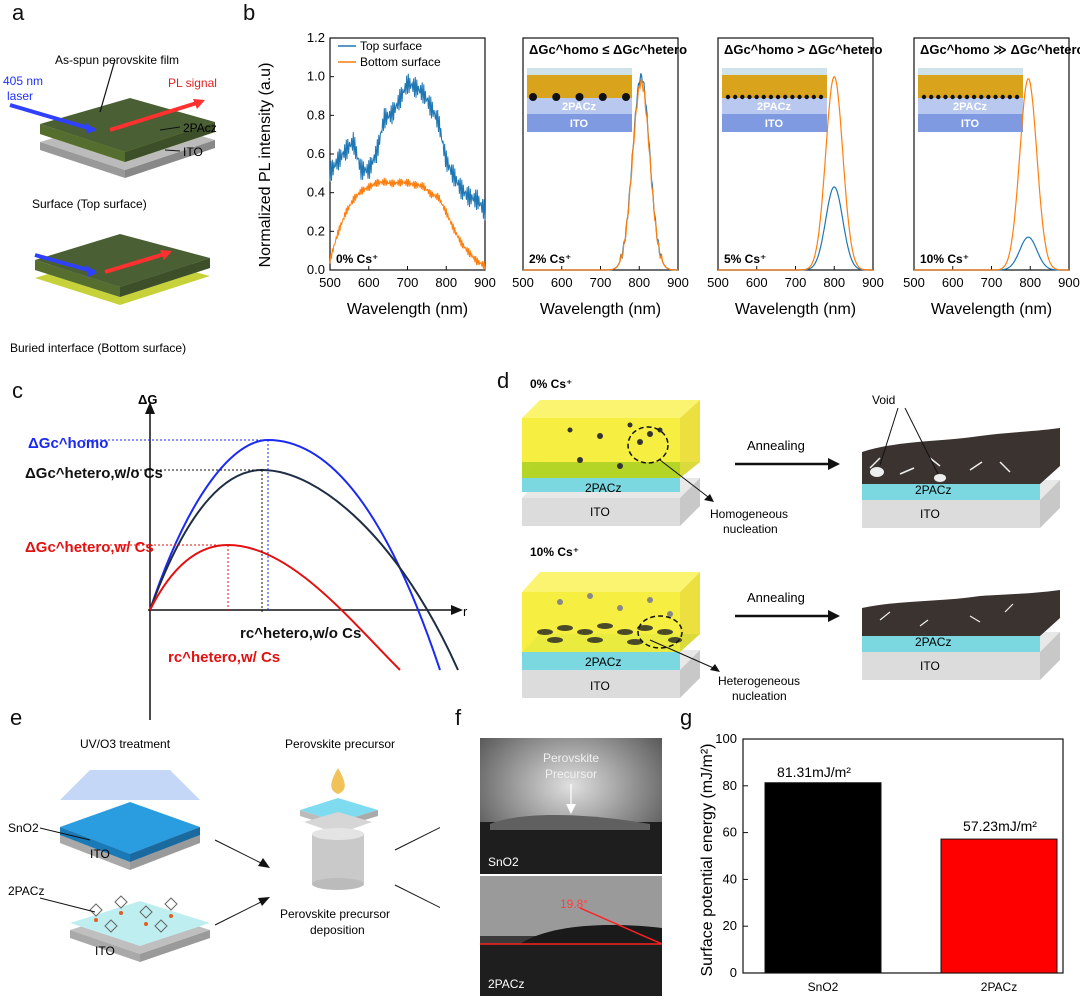  Describe the element at coordinates (16, 717) in the screenshot. I see `panel-e-label: e` at that location.